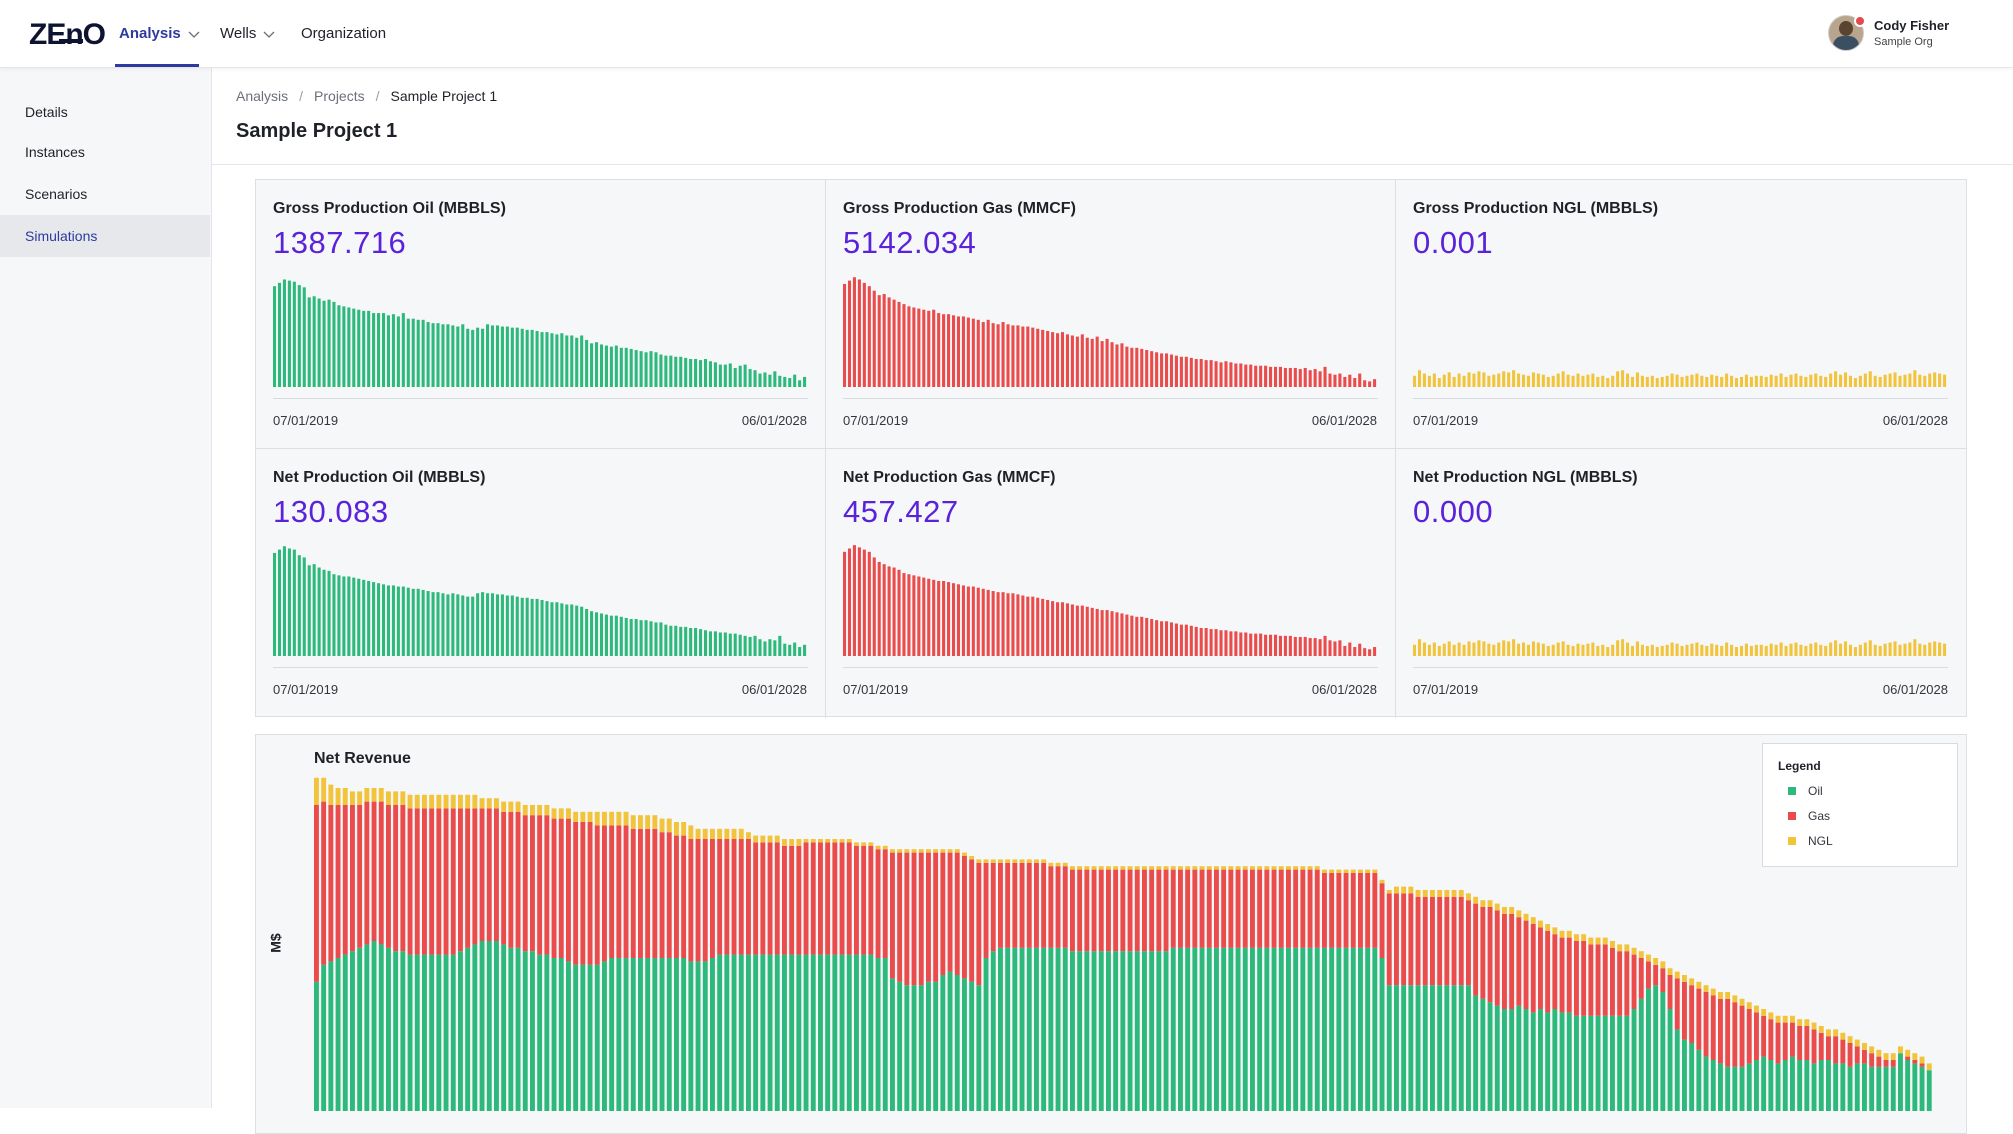 The width and height of the screenshot is (2013, 1134). I want to click on chart-legend: Legend Oil Gas NGL, so click(1860, 805).